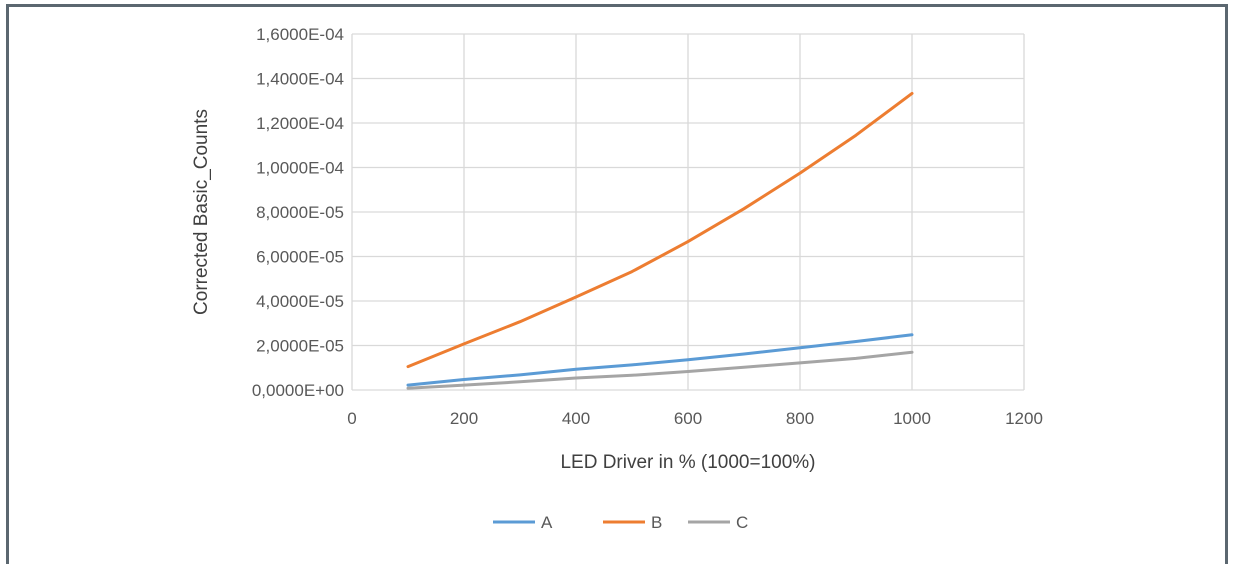 Image resolution: width=1238 pixels, height=564 pixels. Describe the element at coordinates (464, 418) in the screenshot. I see `x-tick-label: 200` at that location.